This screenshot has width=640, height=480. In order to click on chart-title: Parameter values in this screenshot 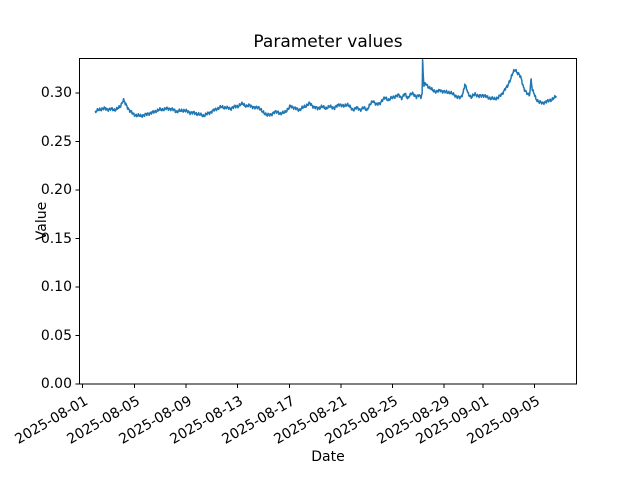, I will do `click(328, 42)`.